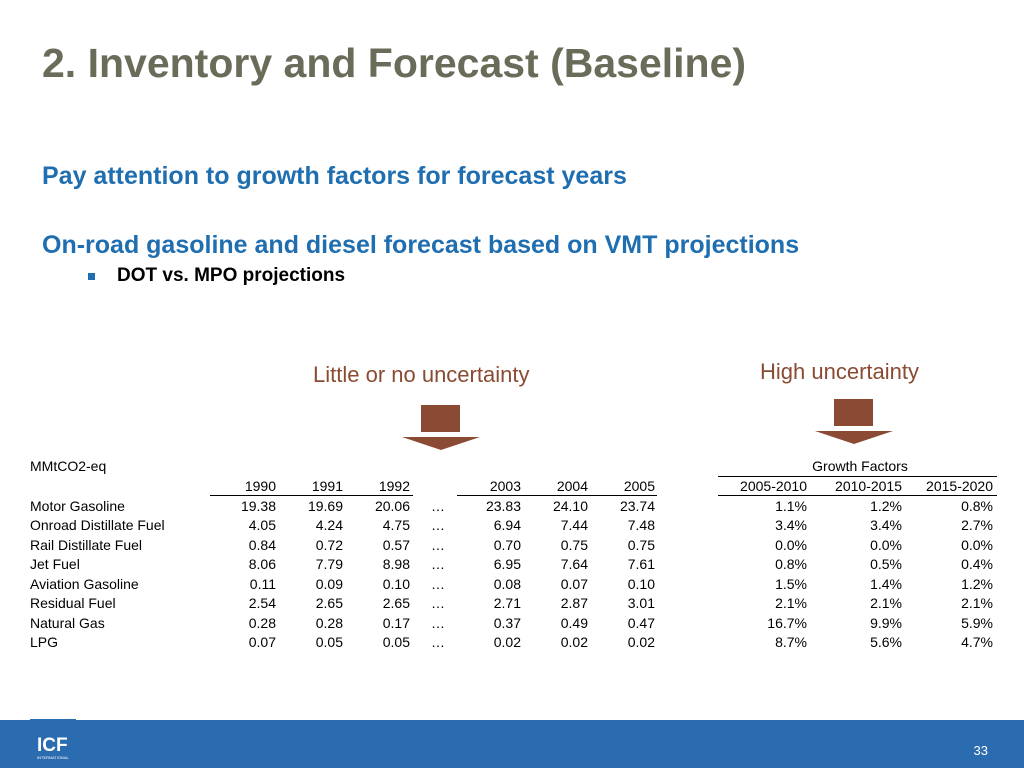 This screenshot has height=768, width=1024. What do you see at coordinates (67, 622) in the screenshot?
I see `row-label: Natural Gas` at bounding box center [67, 622].